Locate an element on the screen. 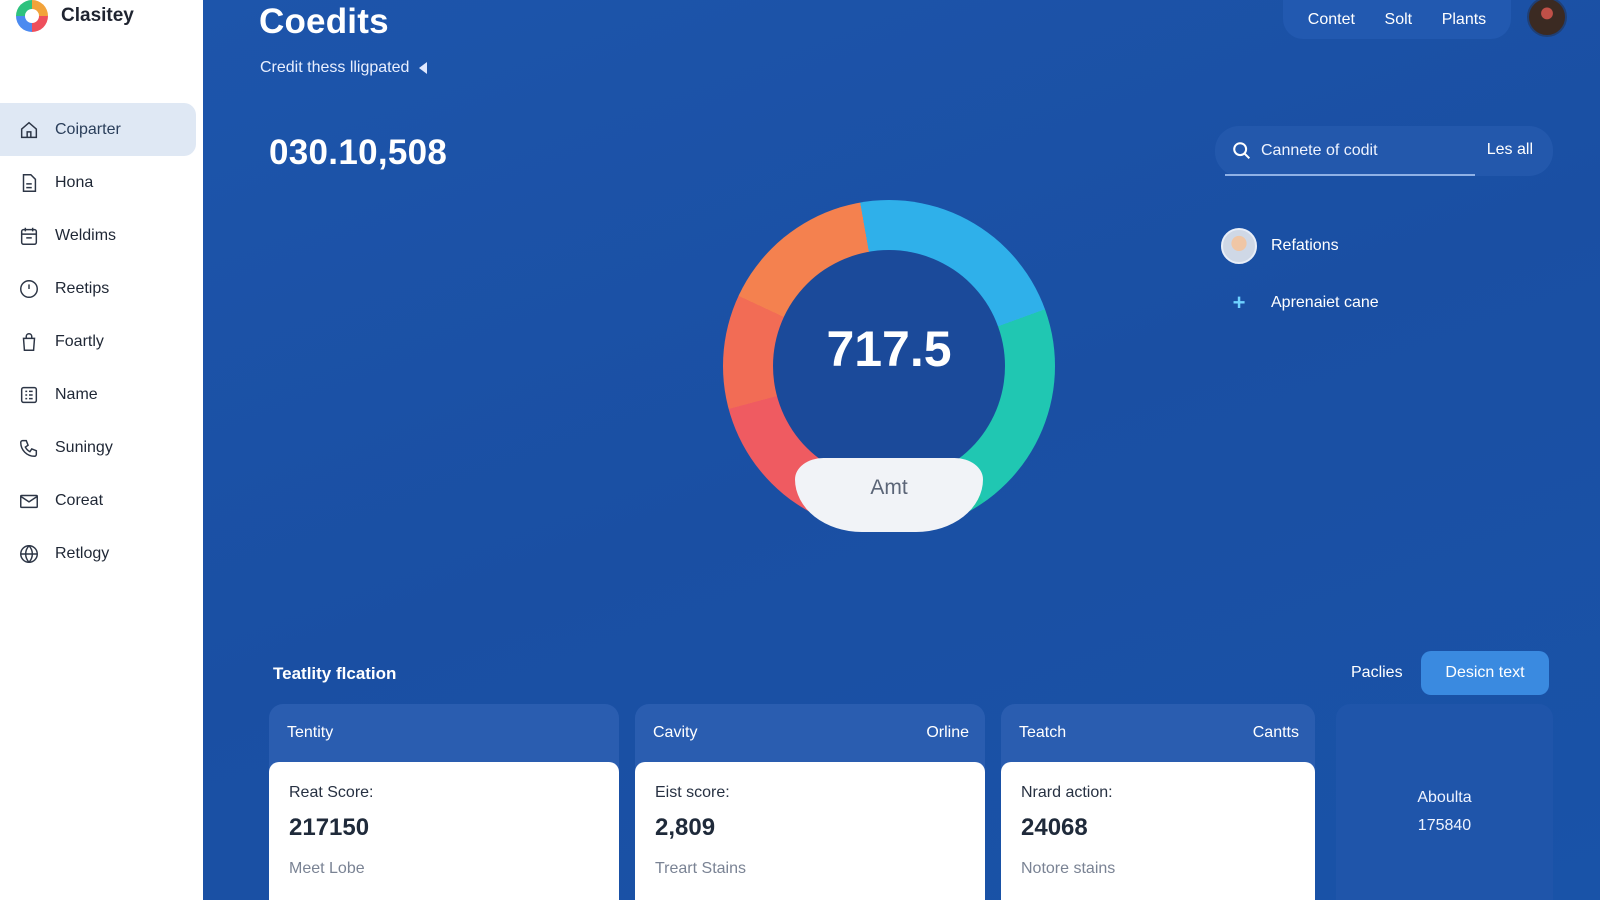 This screenshot has width=1600, height=900. app-name: Clasitey is located at coordinates (97, 15).